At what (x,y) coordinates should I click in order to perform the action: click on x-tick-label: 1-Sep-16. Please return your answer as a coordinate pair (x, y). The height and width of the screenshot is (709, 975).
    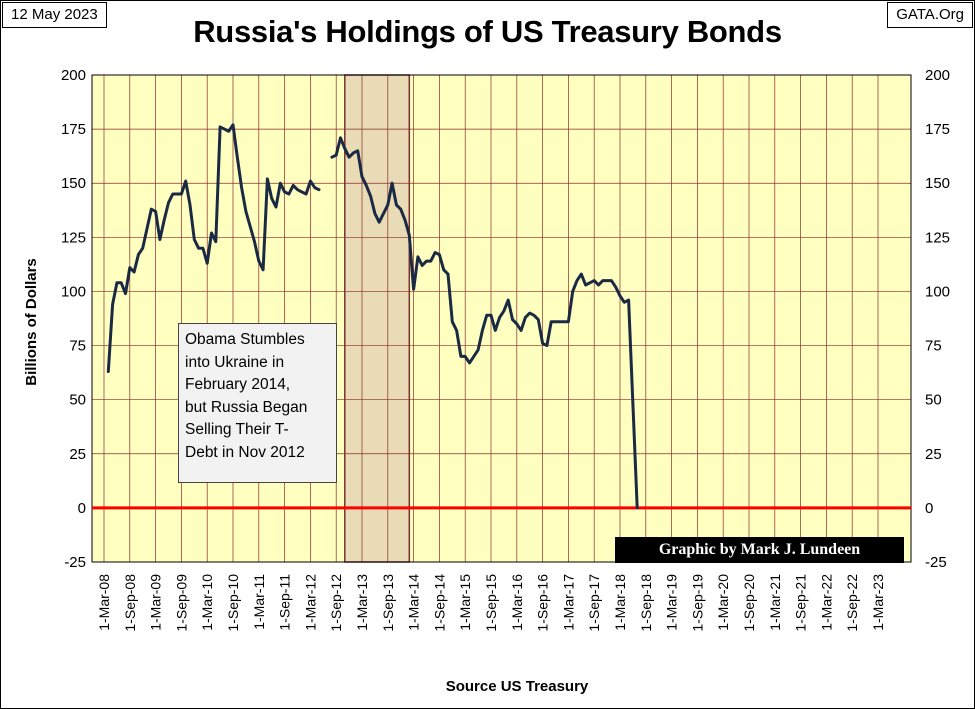
    Looking at the image, I should click on (543, 603).